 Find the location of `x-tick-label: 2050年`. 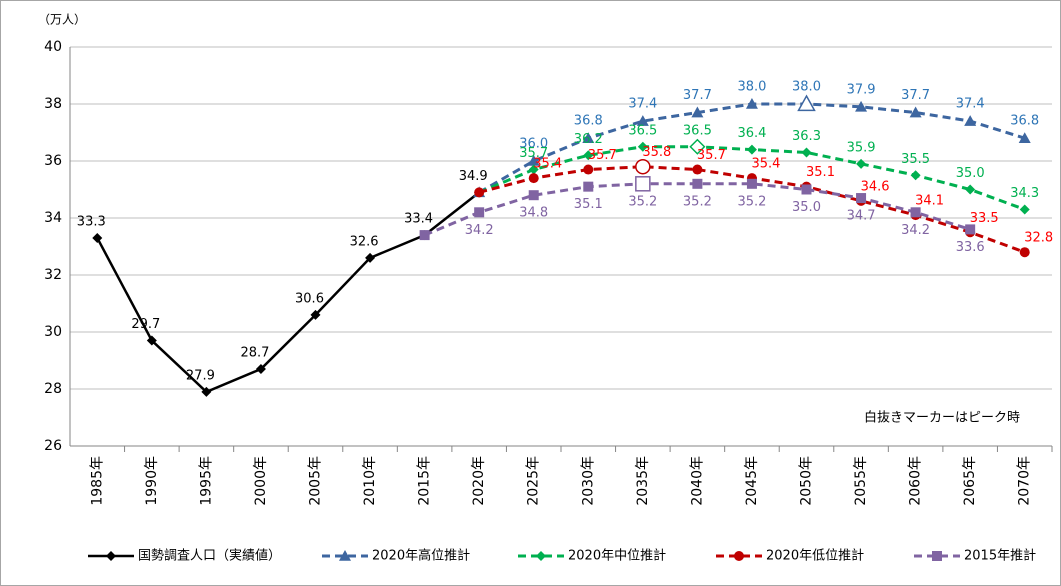

x-tick-label: 2050年 is located at coordinates (807, 481).